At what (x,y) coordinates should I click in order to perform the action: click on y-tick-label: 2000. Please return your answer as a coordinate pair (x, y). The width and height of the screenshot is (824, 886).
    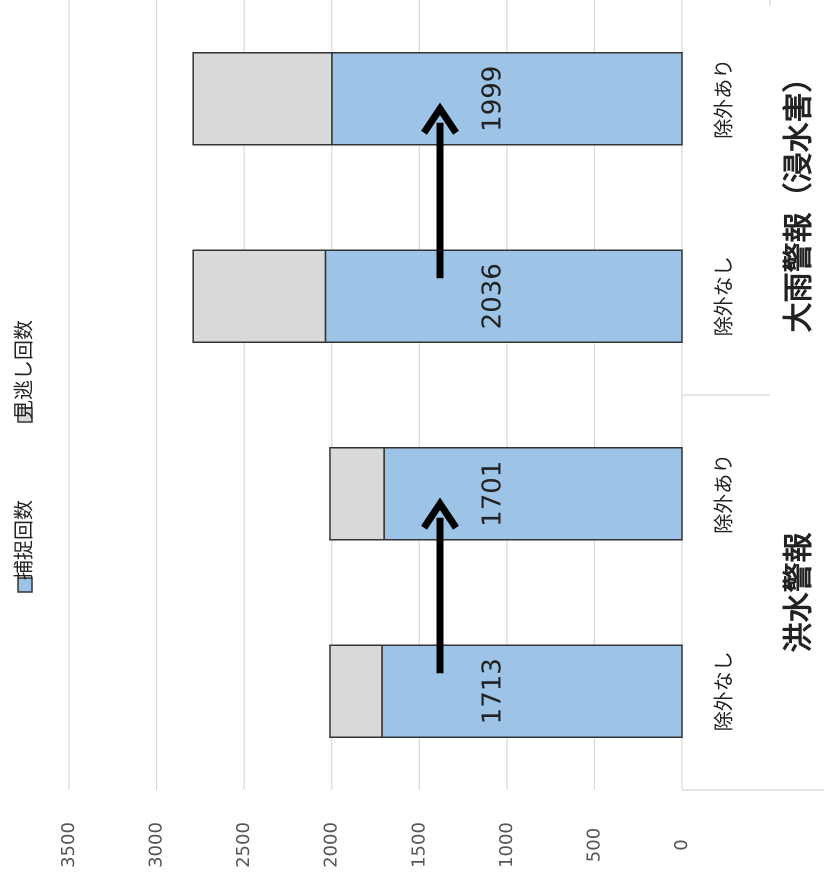
    Looking at the image, I should click on (331, 845).